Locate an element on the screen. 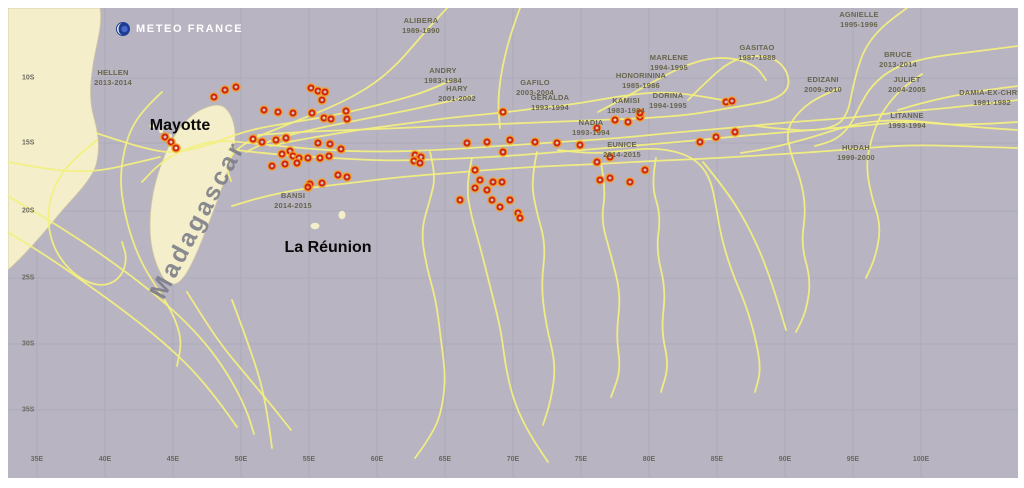 This screenshot has width=1024, height=488. cyclone-label-gasitao: GASITAO 1987-1988 is located at coordinates (757, 53).